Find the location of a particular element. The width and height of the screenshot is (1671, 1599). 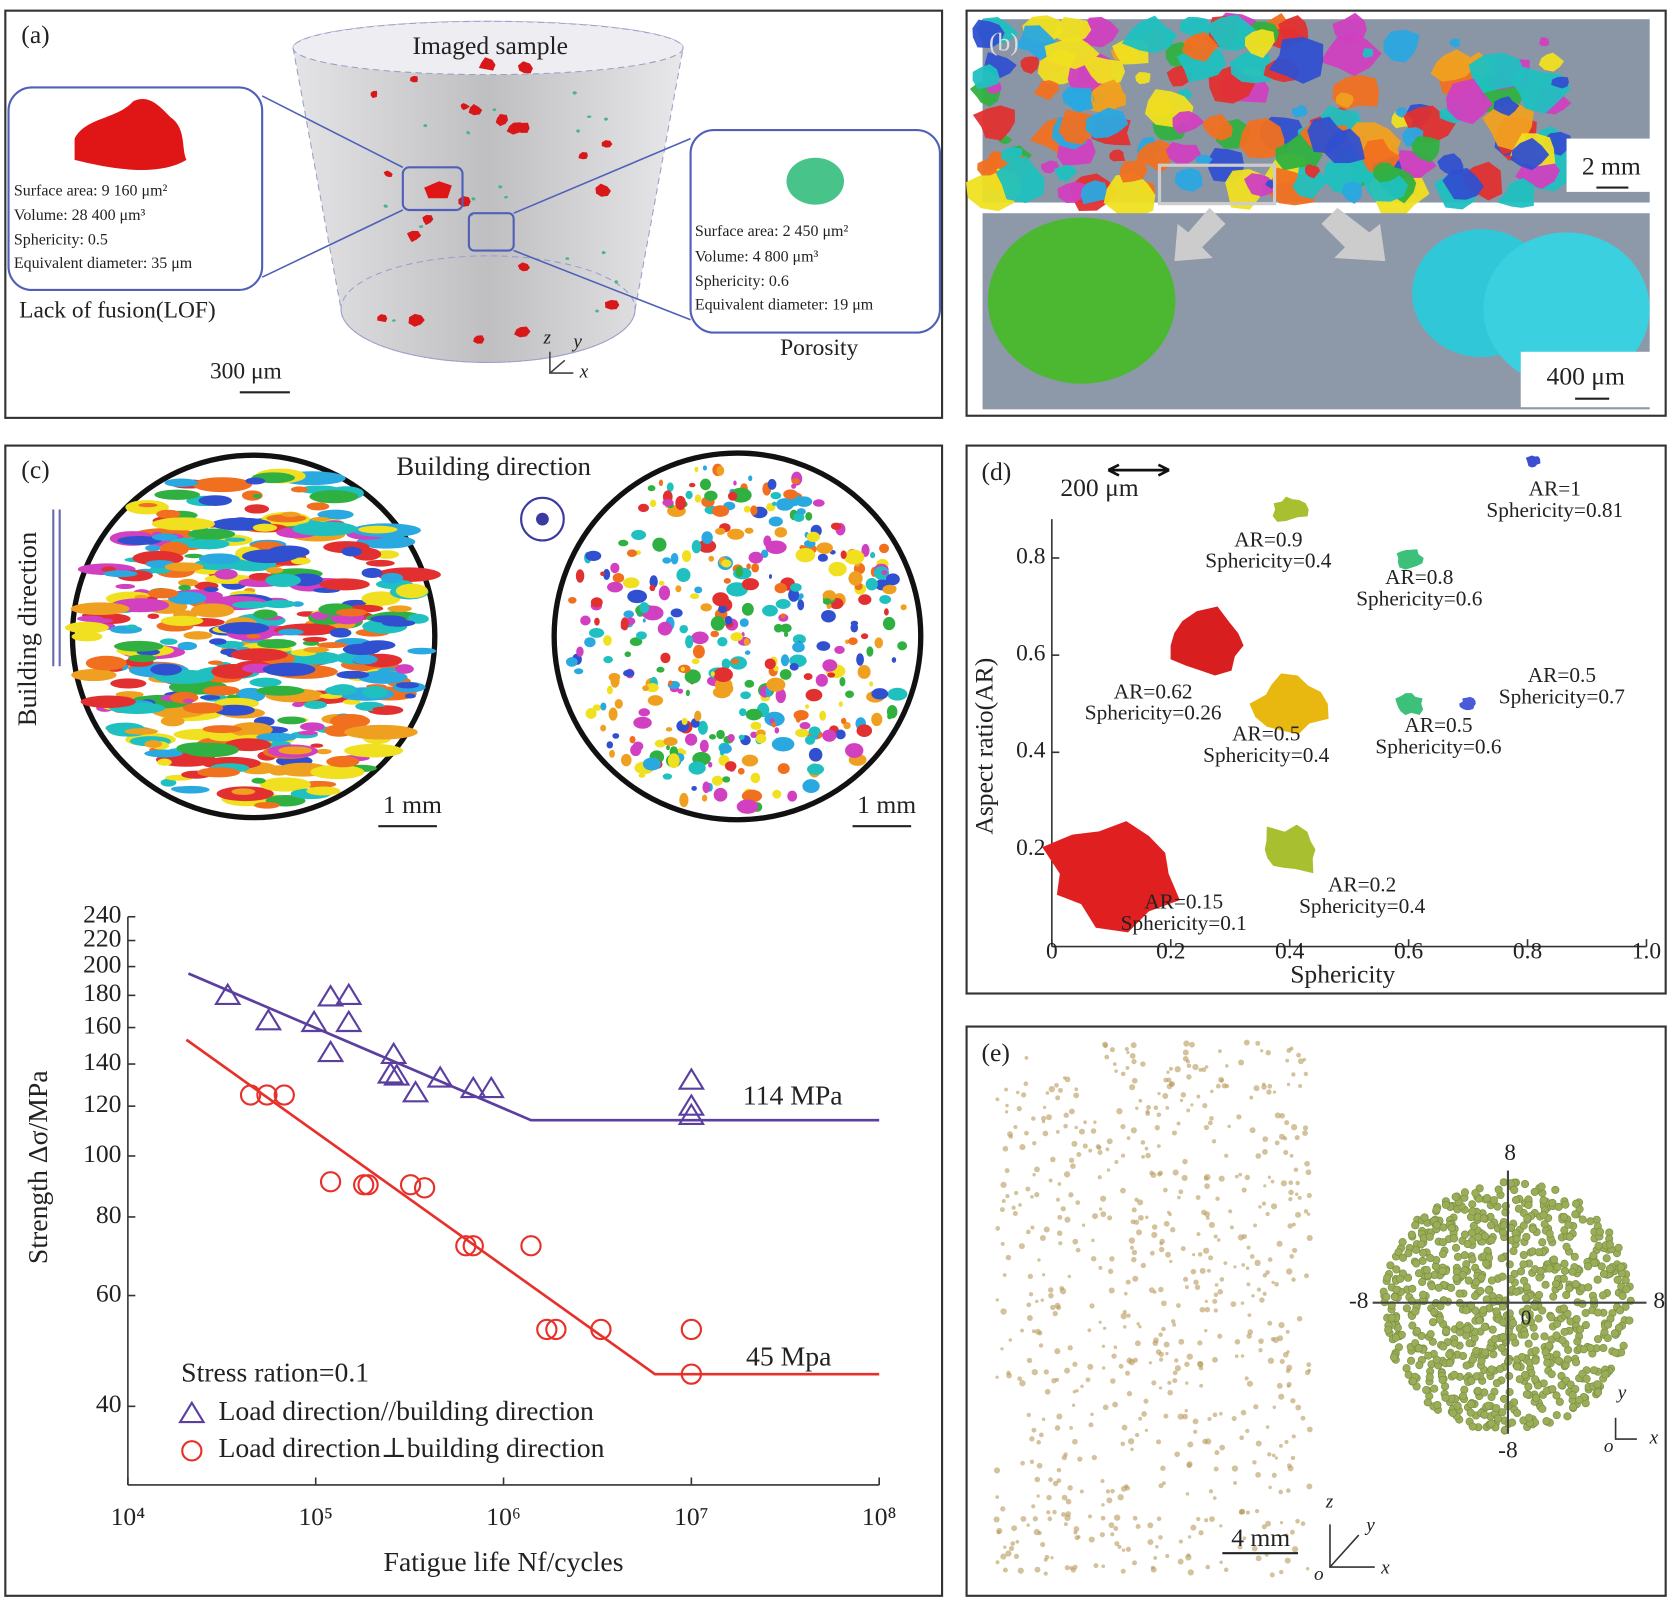

defect-blob is located at coordinates (1410, 559).